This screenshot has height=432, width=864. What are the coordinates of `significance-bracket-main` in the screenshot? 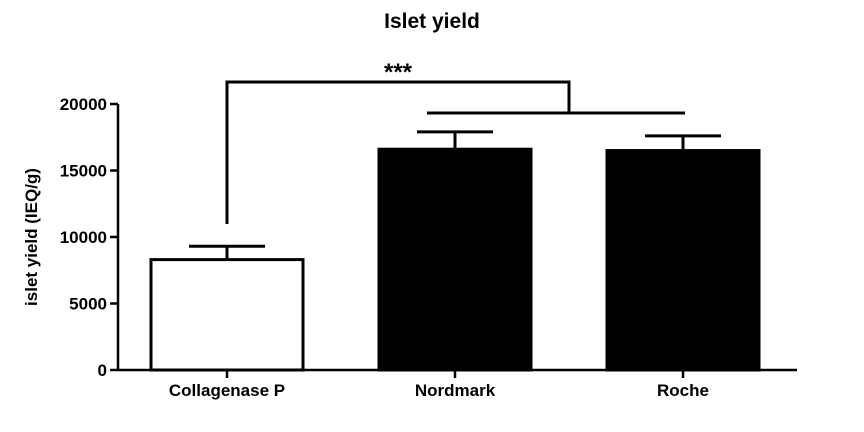 It's located at (398, 152).